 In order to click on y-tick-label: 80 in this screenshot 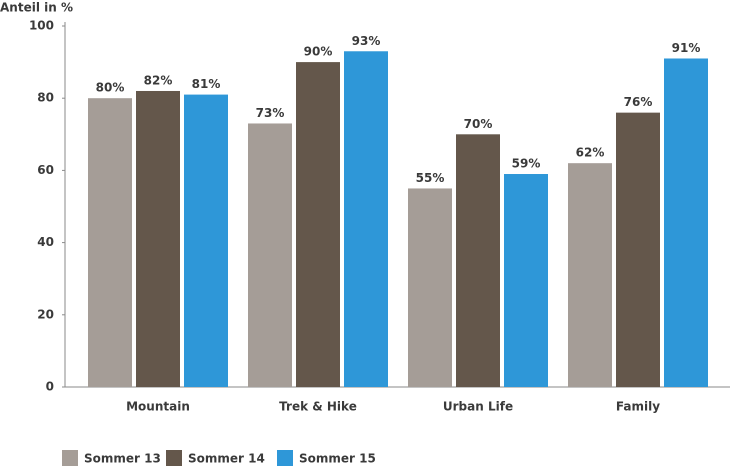, I will do `click(45, 98)`.